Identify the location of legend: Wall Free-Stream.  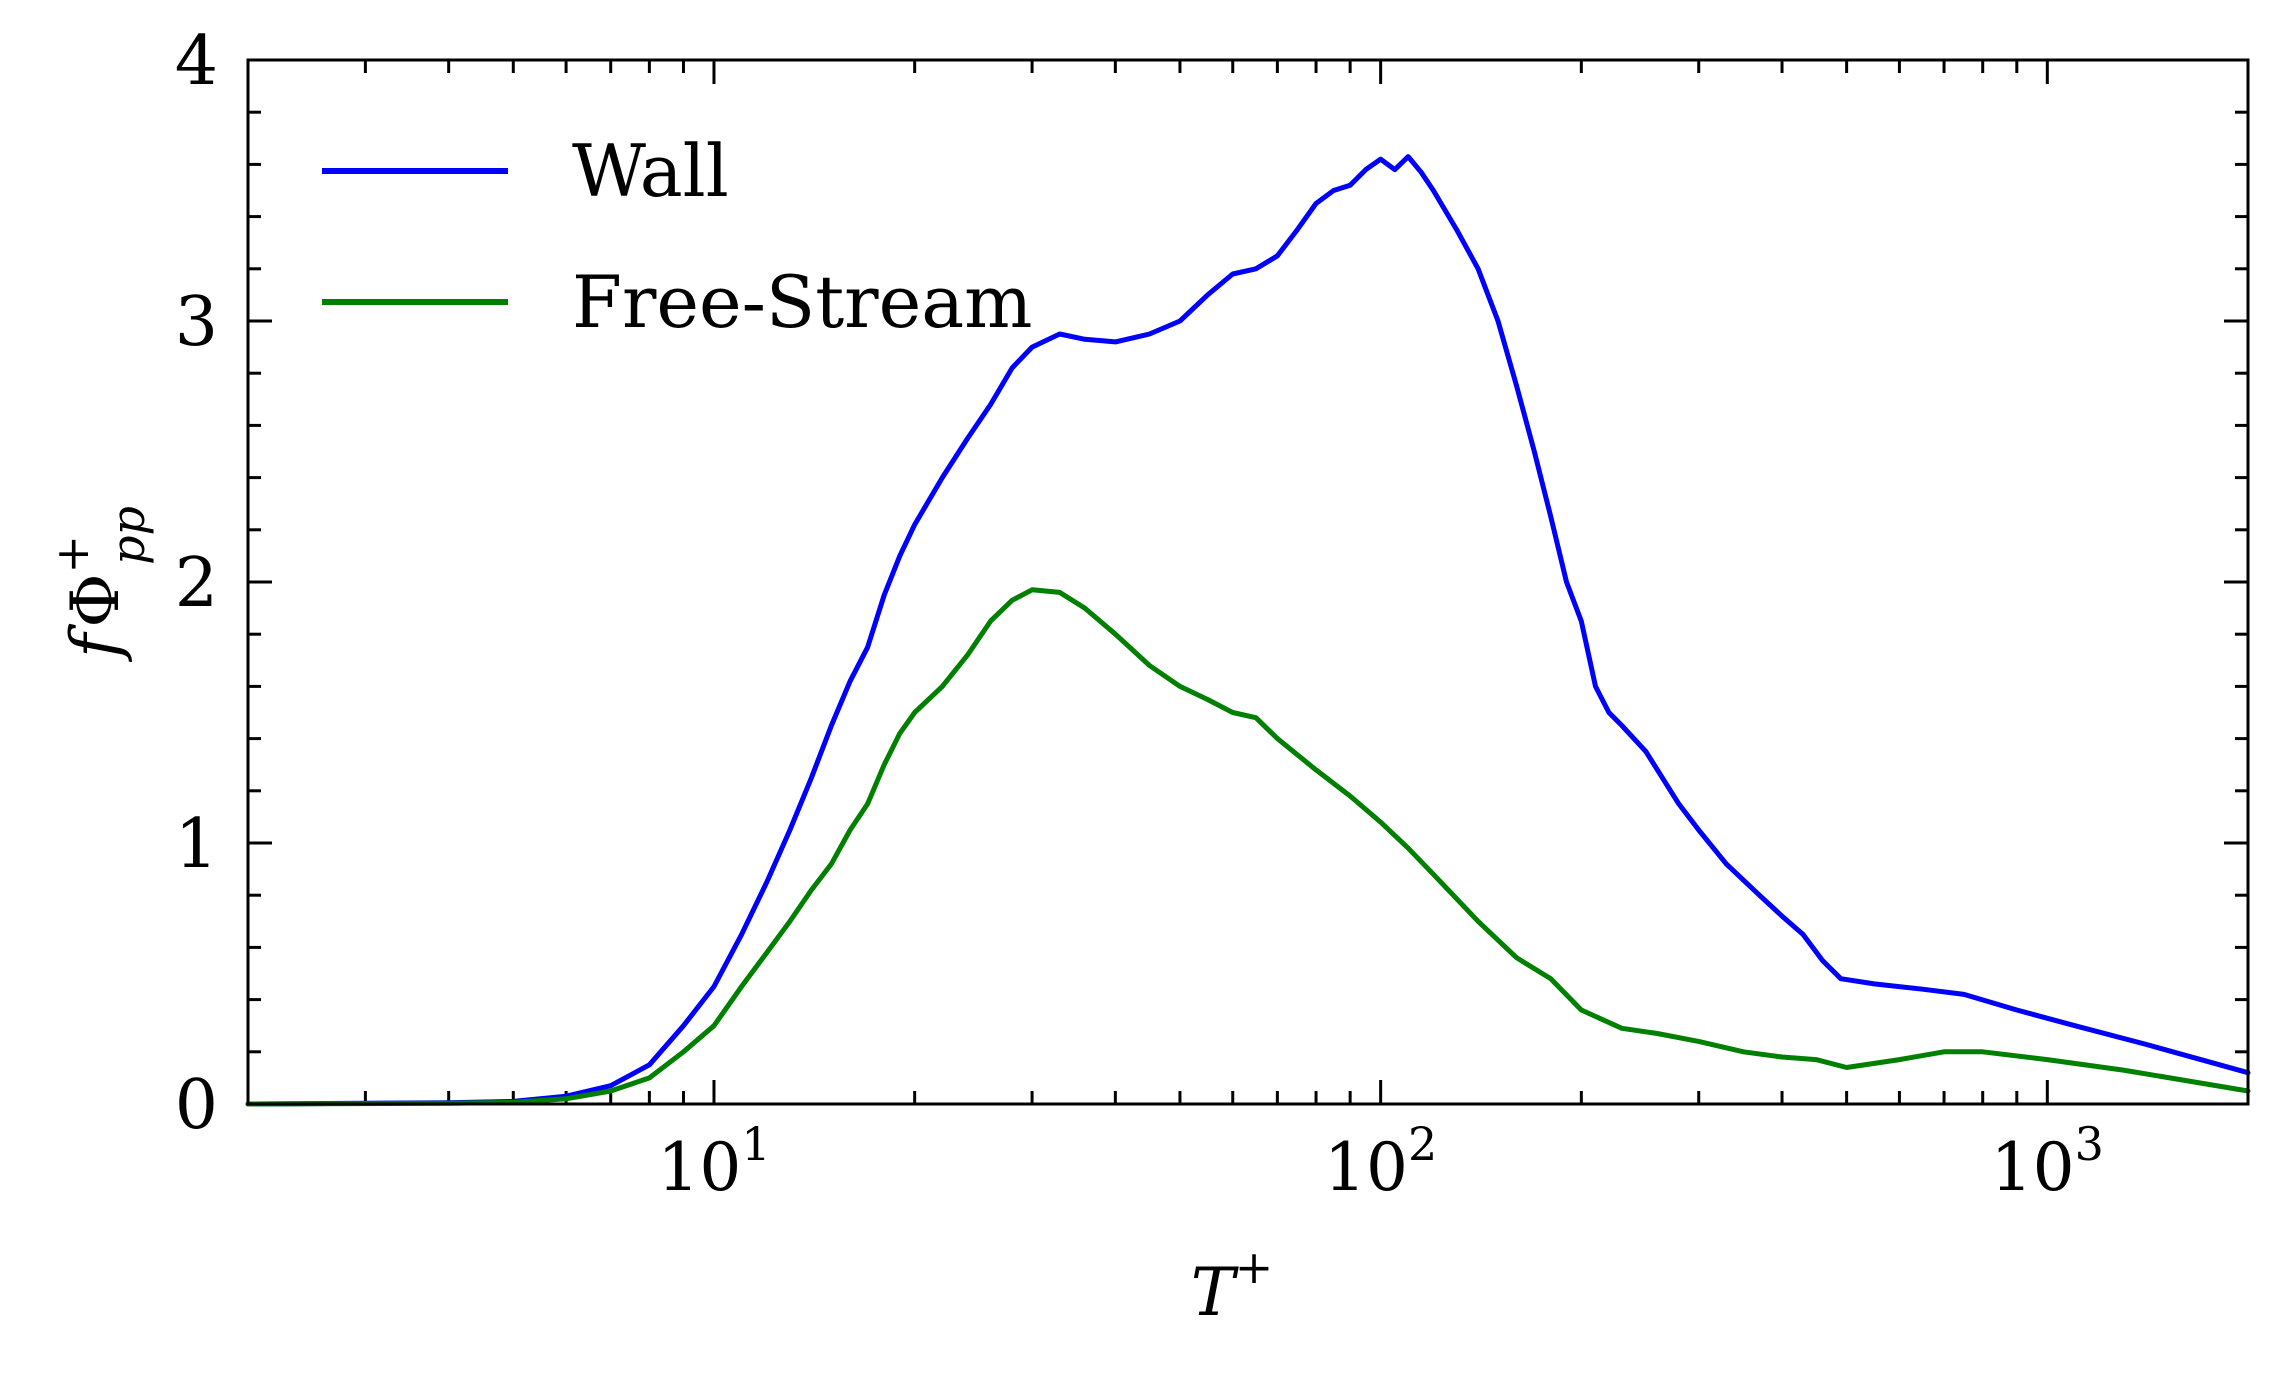
(677, 236).